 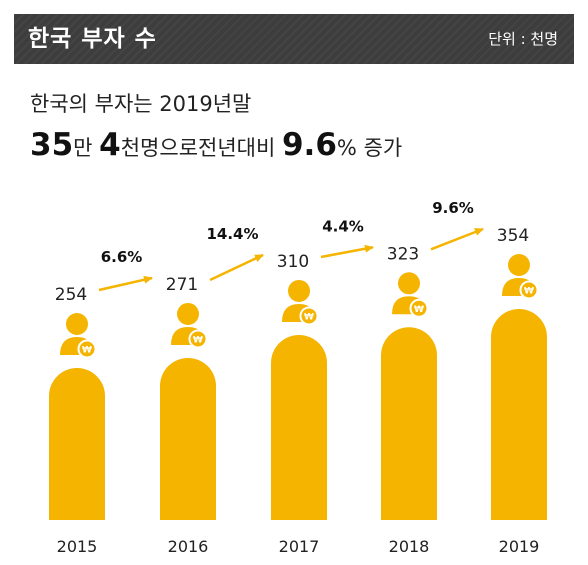 What do you see at coordinates (232, 234) in the screenshot?
I see `growth-label: 14.4%` at bounding box center [232, 234].